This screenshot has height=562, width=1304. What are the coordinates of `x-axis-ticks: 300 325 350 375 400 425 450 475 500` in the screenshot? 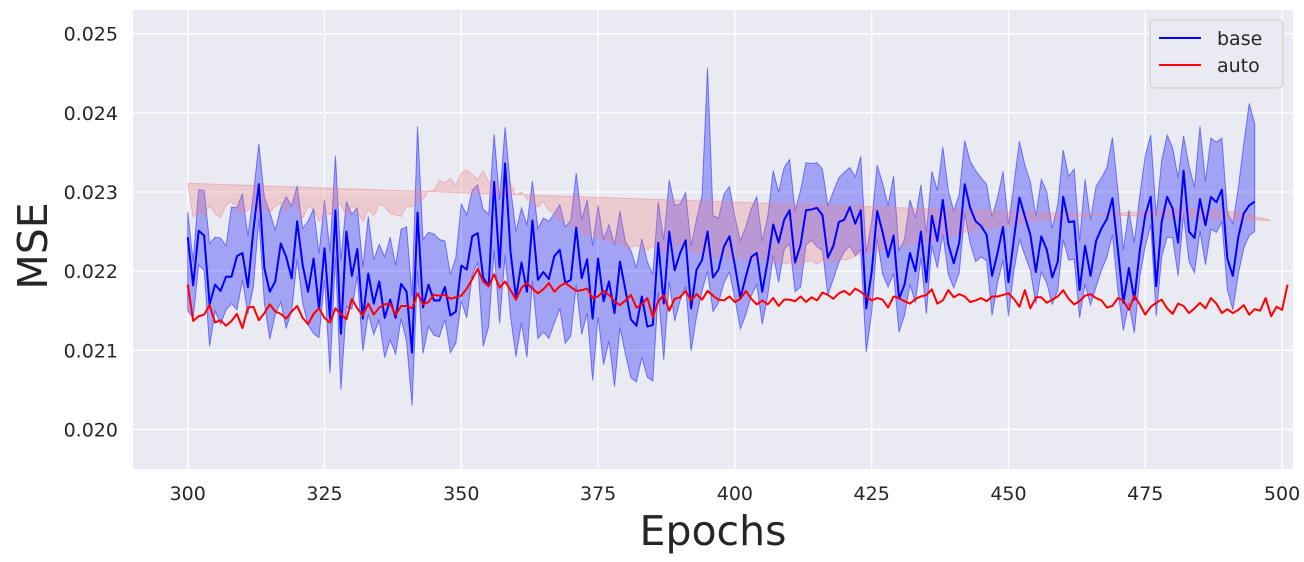 It's located at (735, 494).